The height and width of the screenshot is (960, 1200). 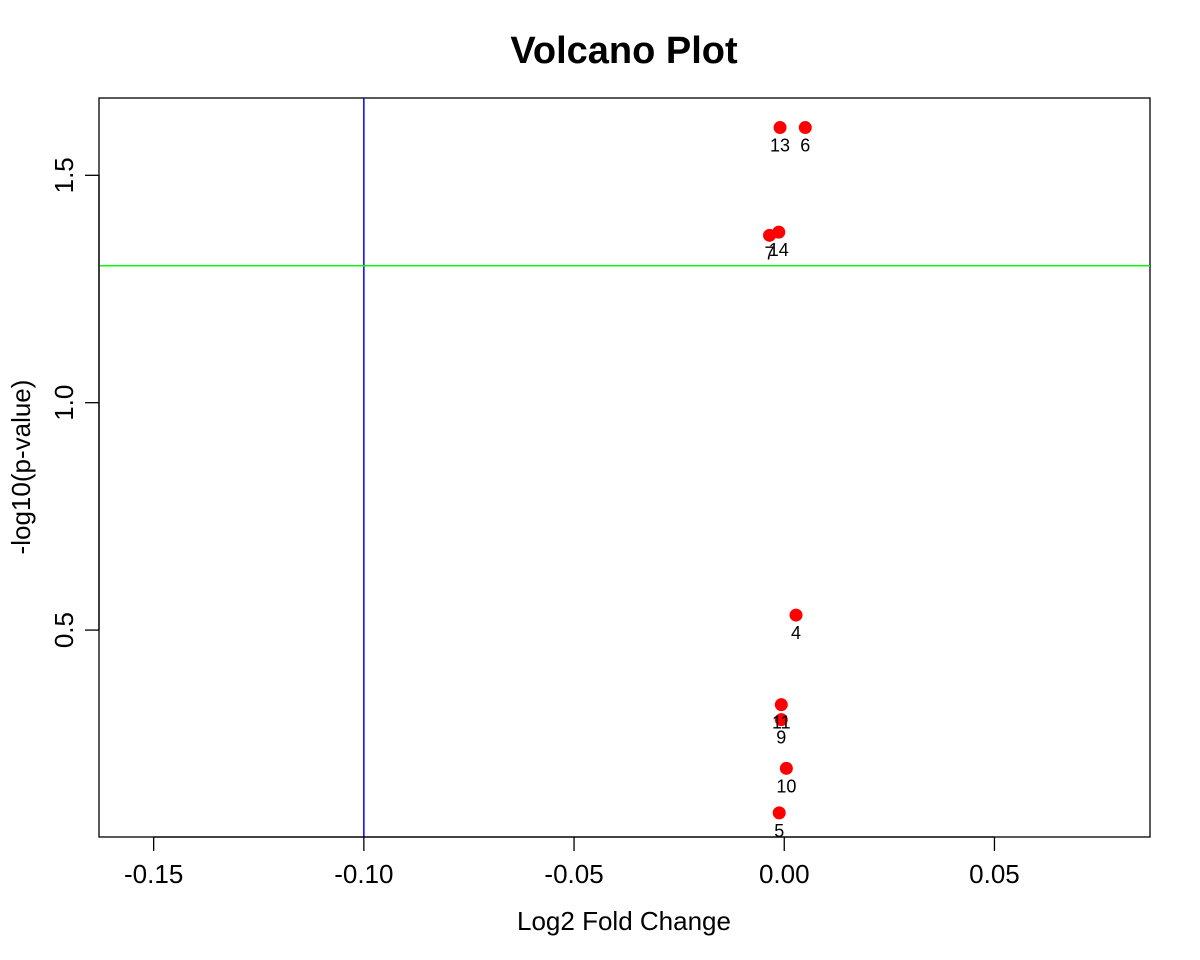 I want to click on chart-title: Volcano Plot, so click(x=624, y=51).